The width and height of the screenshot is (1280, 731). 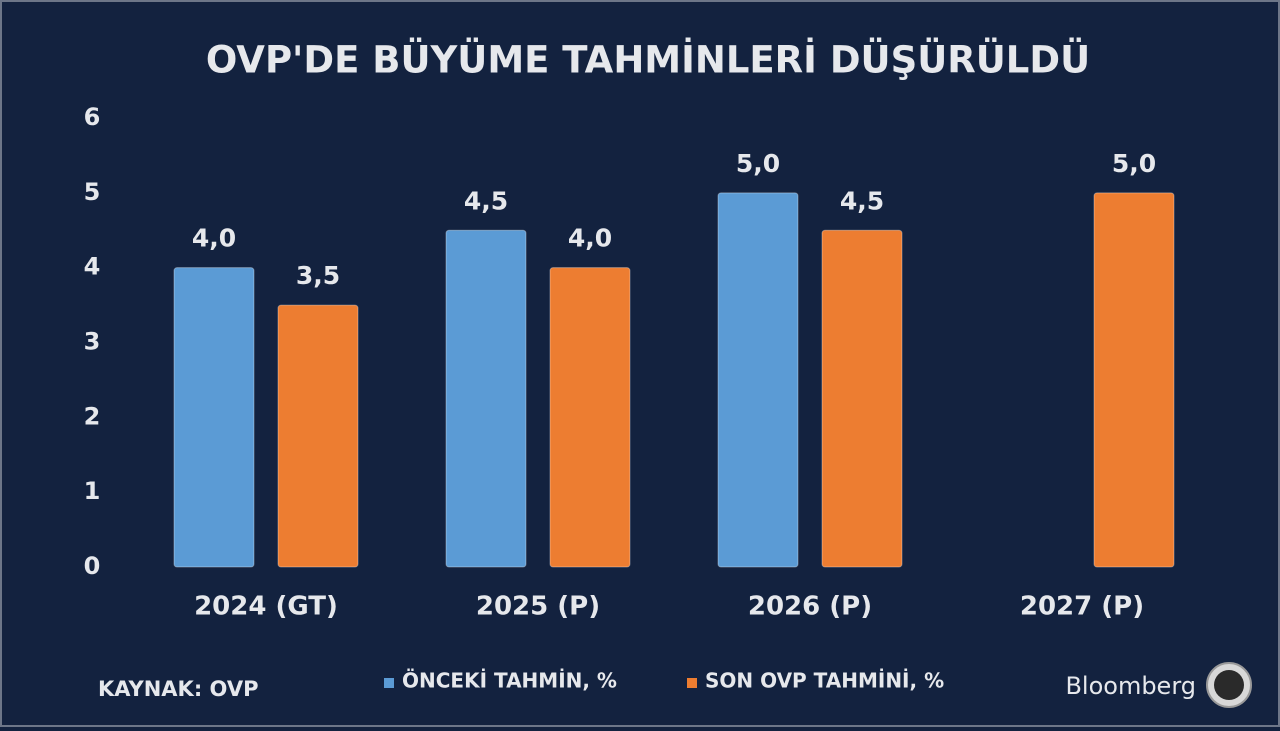 What do you see at coordinates (318, 275) in the screenshot?
I see `value-label: 3,5` at bounding box center [318, 275].